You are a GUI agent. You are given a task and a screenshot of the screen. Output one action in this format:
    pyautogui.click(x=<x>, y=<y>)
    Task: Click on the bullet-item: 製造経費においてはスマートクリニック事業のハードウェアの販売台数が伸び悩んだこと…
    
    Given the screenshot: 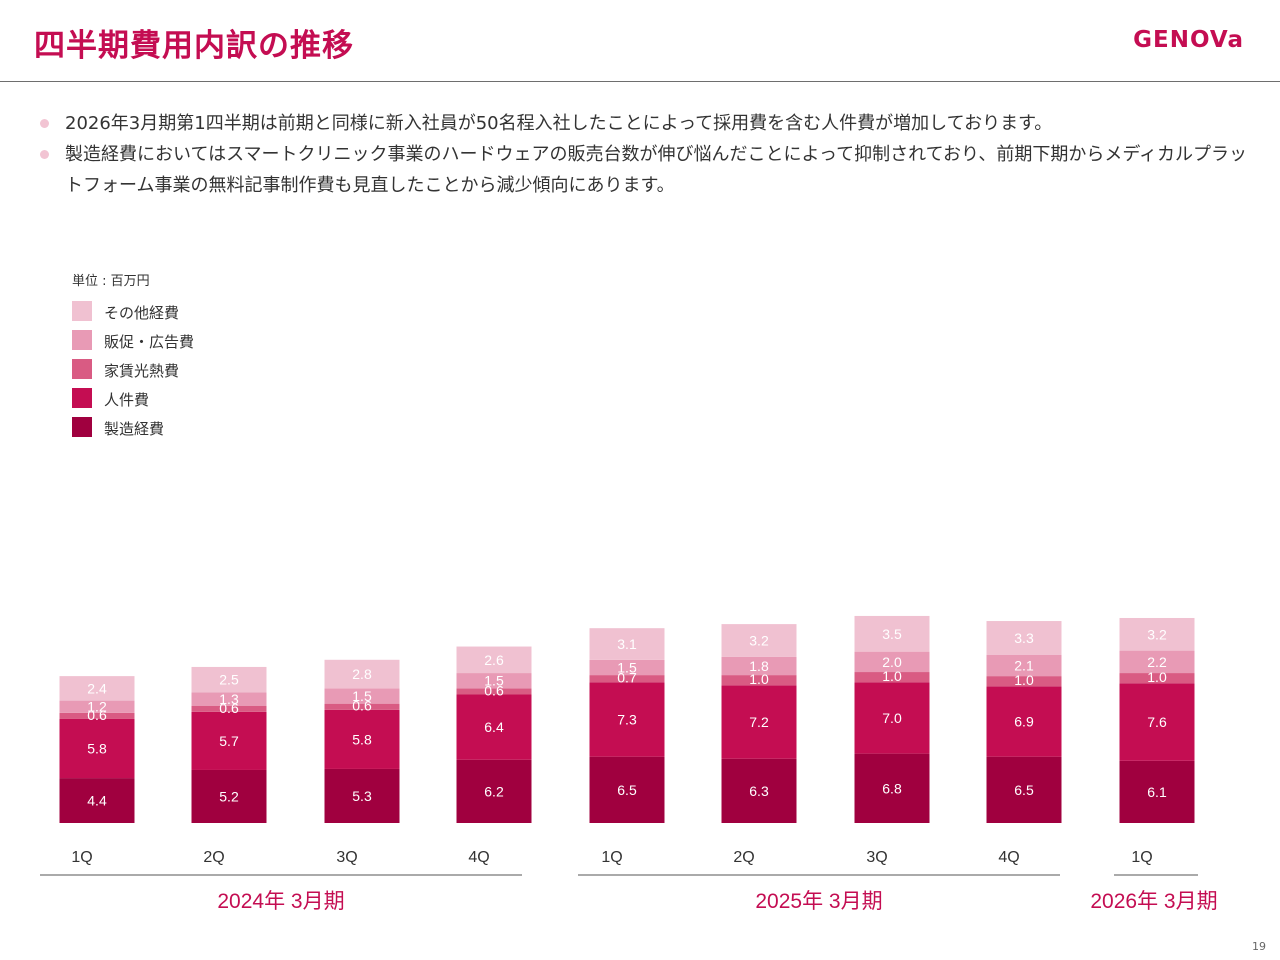 What is the action you would take?
    pyautogui.click(x=645, y=170)
    